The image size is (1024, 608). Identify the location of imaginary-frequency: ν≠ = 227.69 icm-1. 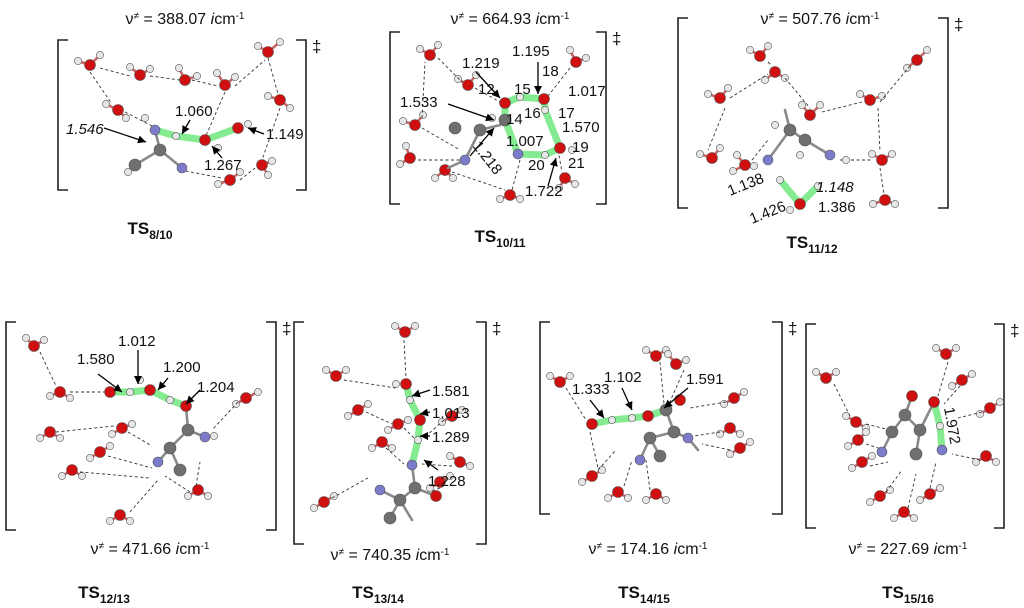
(908, 550).